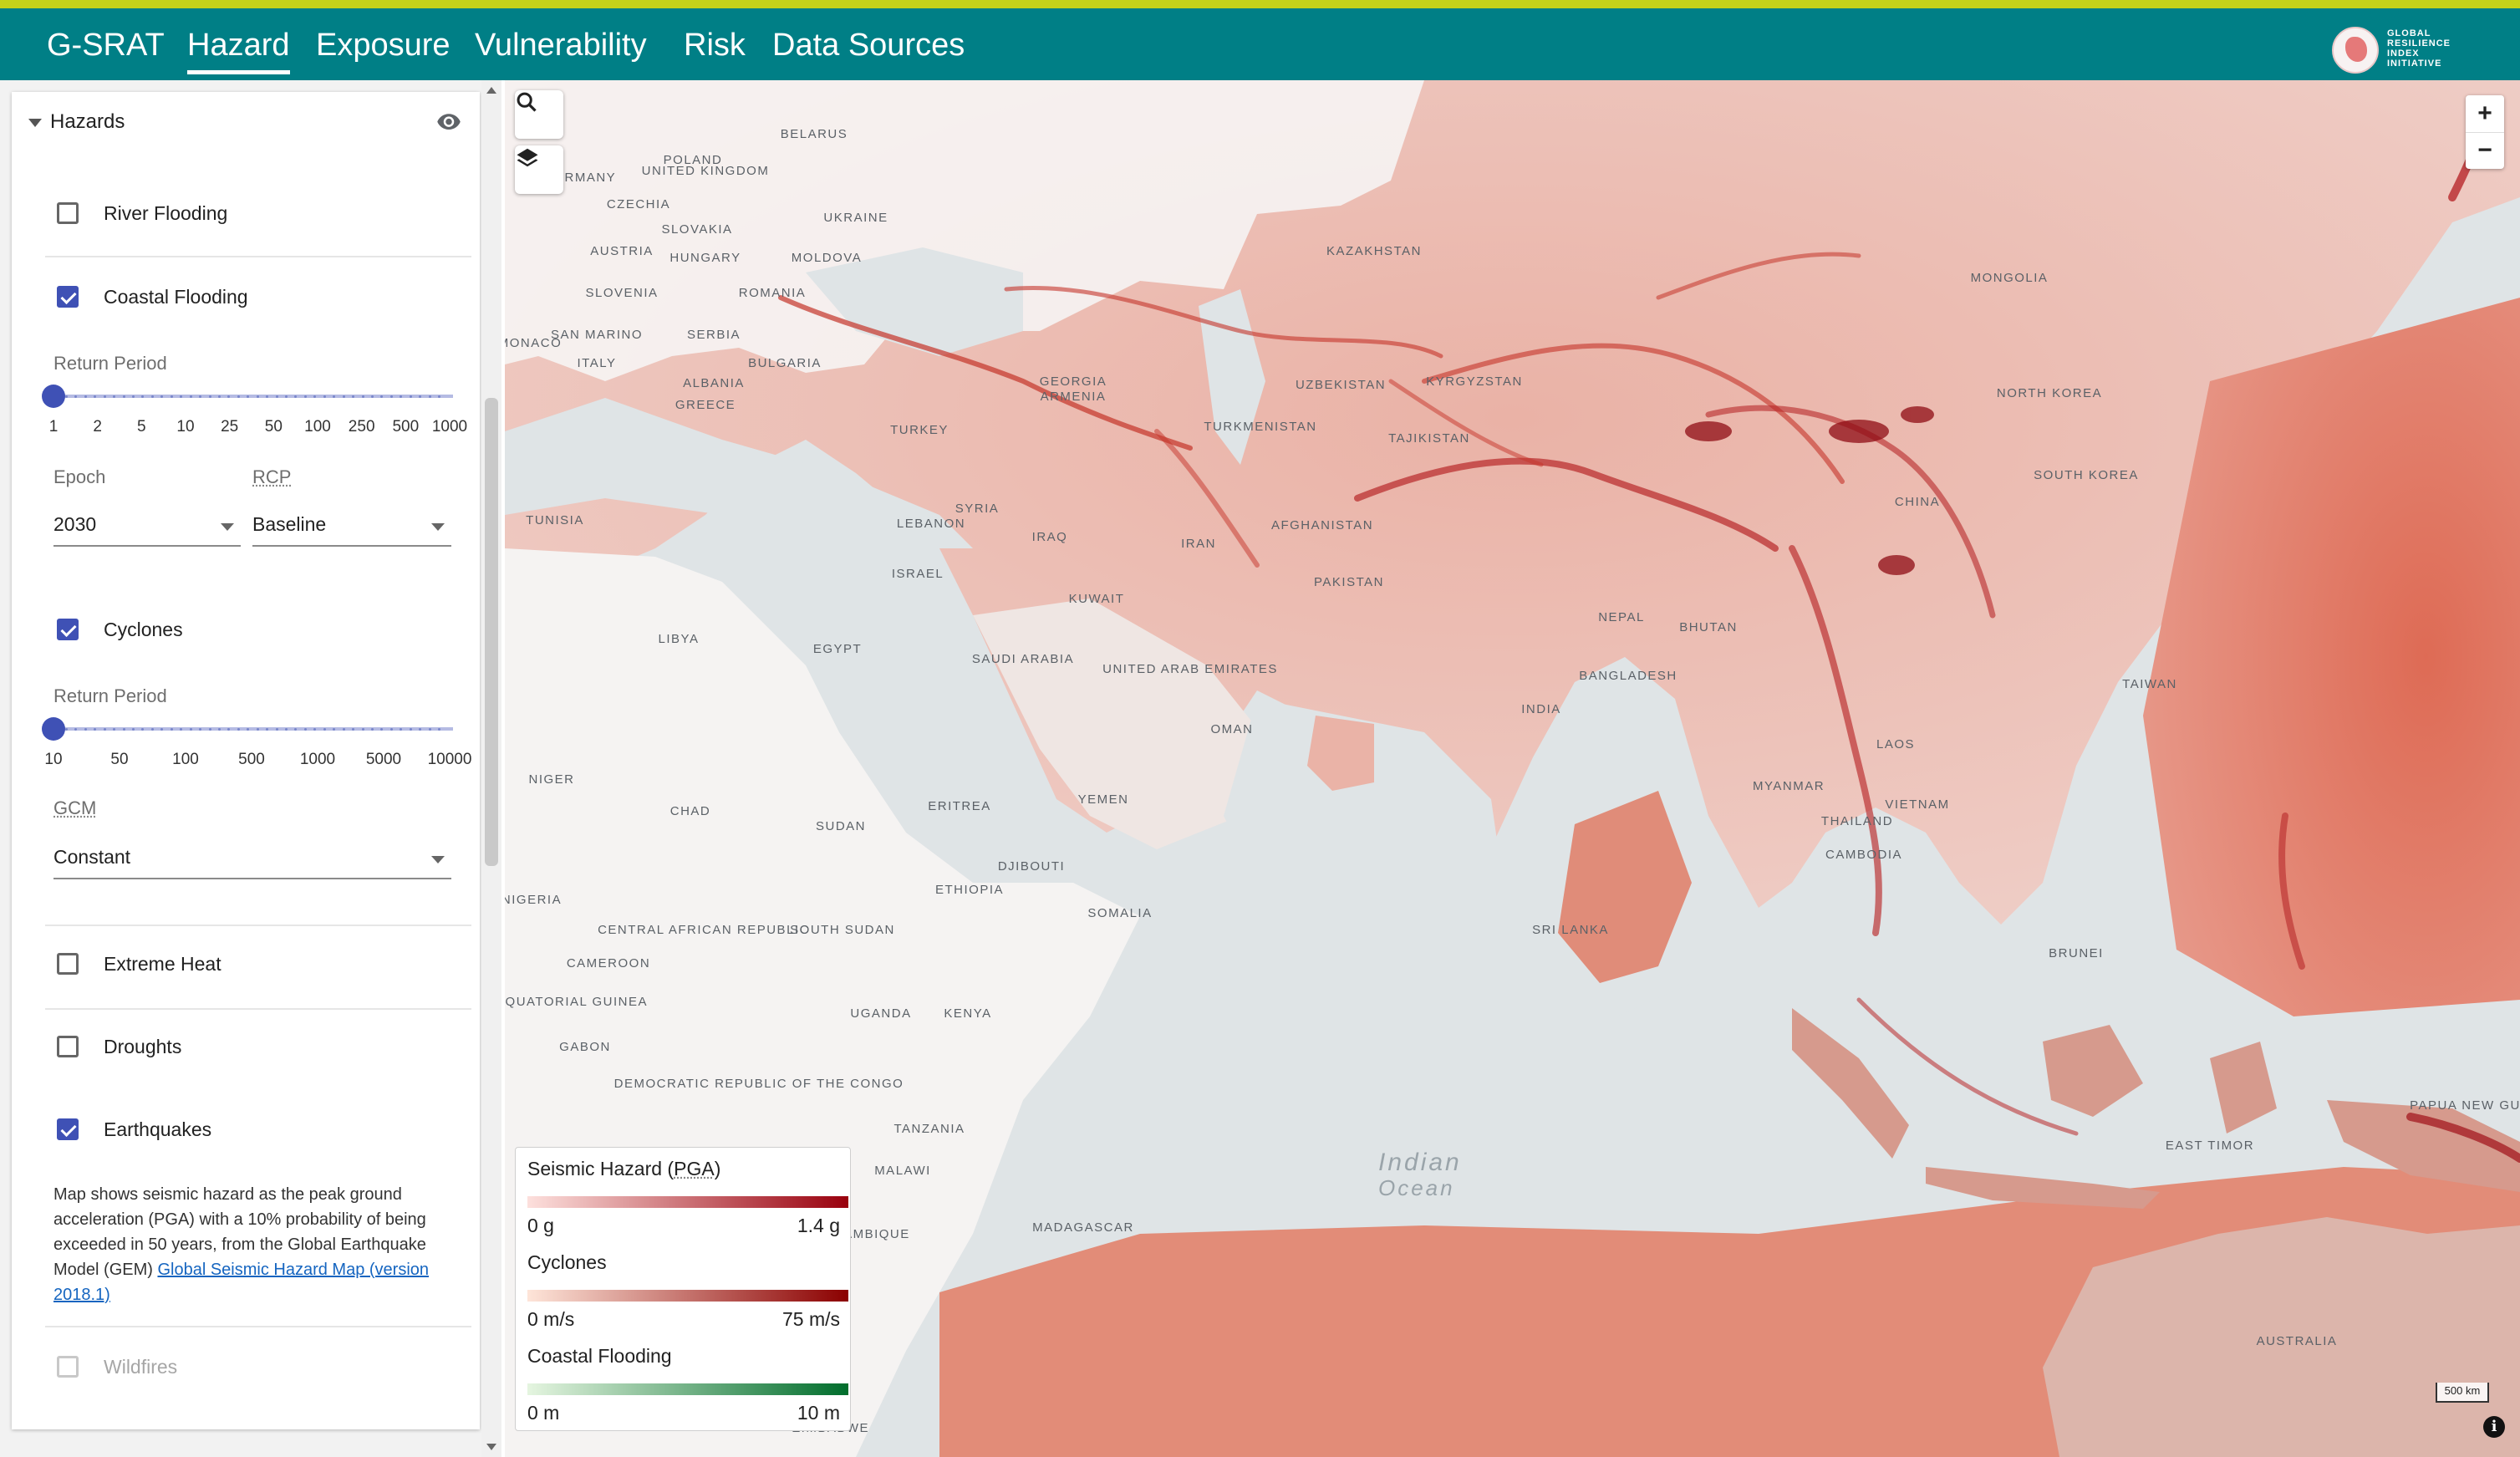  What do you see at coordinates (2403, 48) in the screenshot?
I see `gri-logo: GLOBAL RESILIENCE INDEX INITIATIVE` at bounding box center [2403, 48].